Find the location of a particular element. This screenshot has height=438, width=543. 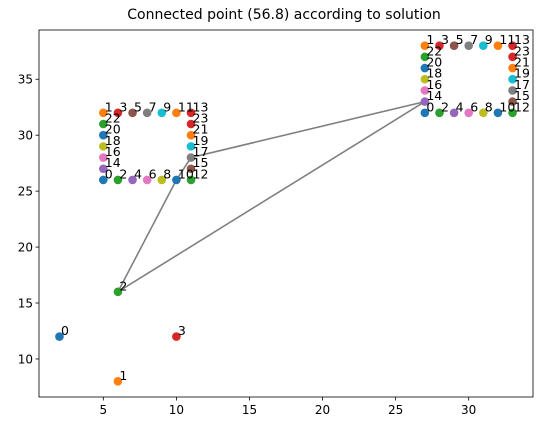

x-tick-label: 20 is located at coordinates (322, 410).